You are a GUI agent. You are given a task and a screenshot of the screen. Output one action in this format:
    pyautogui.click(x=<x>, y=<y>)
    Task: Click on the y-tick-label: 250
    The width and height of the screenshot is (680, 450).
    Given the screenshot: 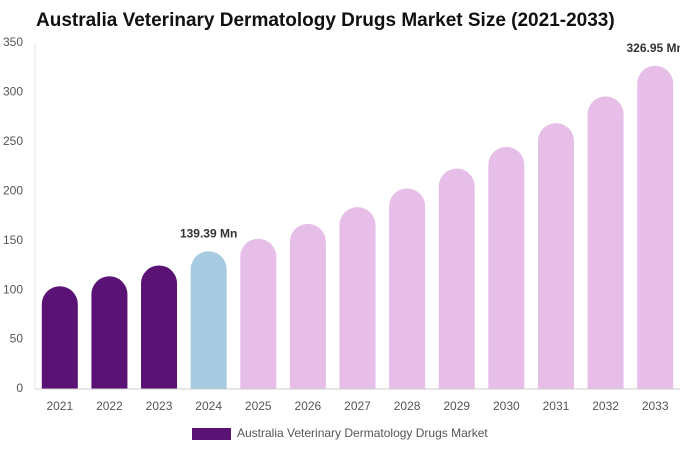 What is the action you would take?
    pyautogui.click(x=13, y=141)
    